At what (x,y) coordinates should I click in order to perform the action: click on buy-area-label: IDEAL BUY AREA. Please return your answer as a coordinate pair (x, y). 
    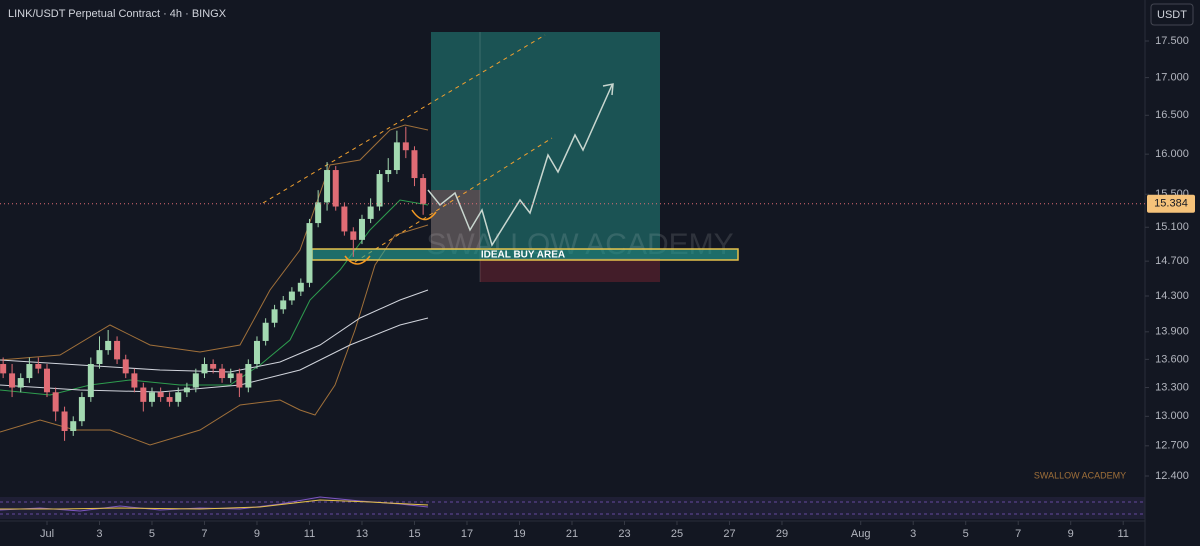
    Looking at the image, I should click on (523, 255).